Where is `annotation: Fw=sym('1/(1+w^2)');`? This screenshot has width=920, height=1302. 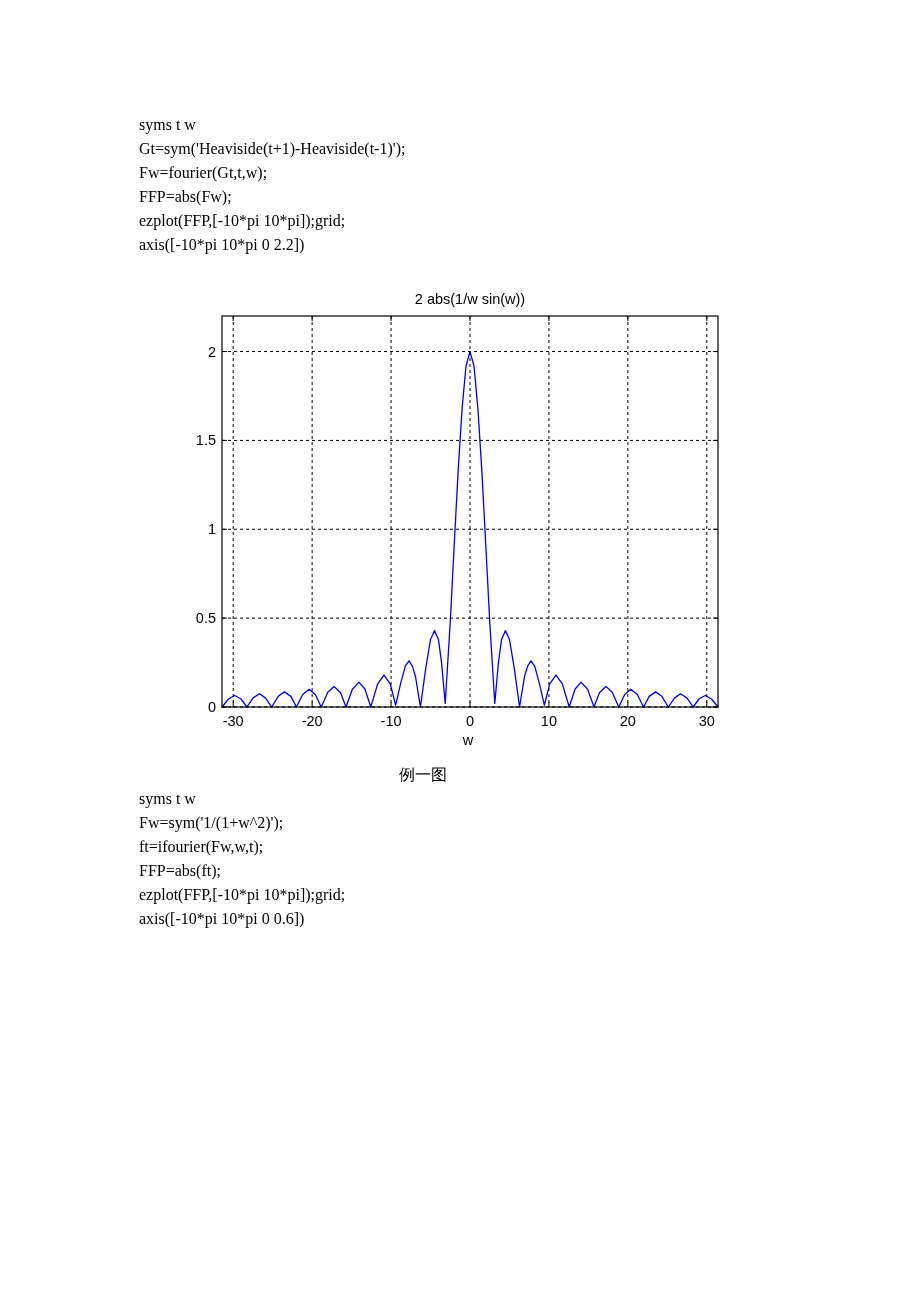
annotation: Fw=sym('1/(1+w^2)'); is located at coordinates (211, 822).